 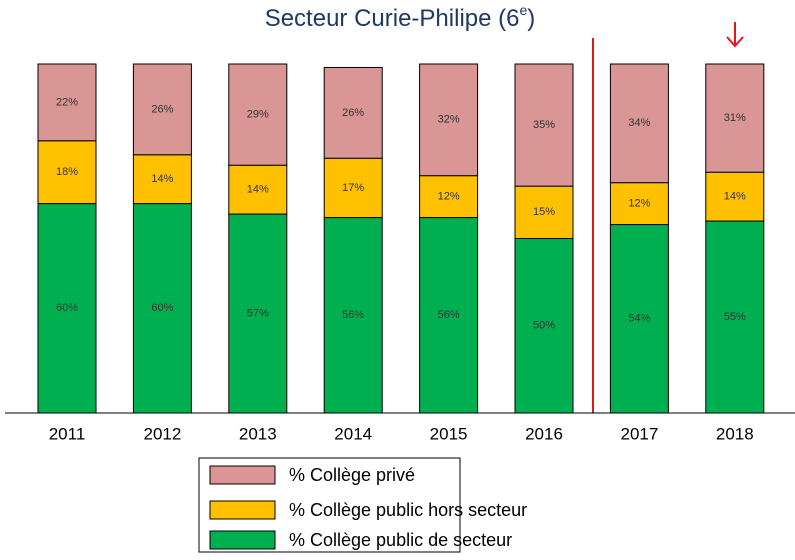 I want to click on data-label: 34%, so click(x=639, y=123).